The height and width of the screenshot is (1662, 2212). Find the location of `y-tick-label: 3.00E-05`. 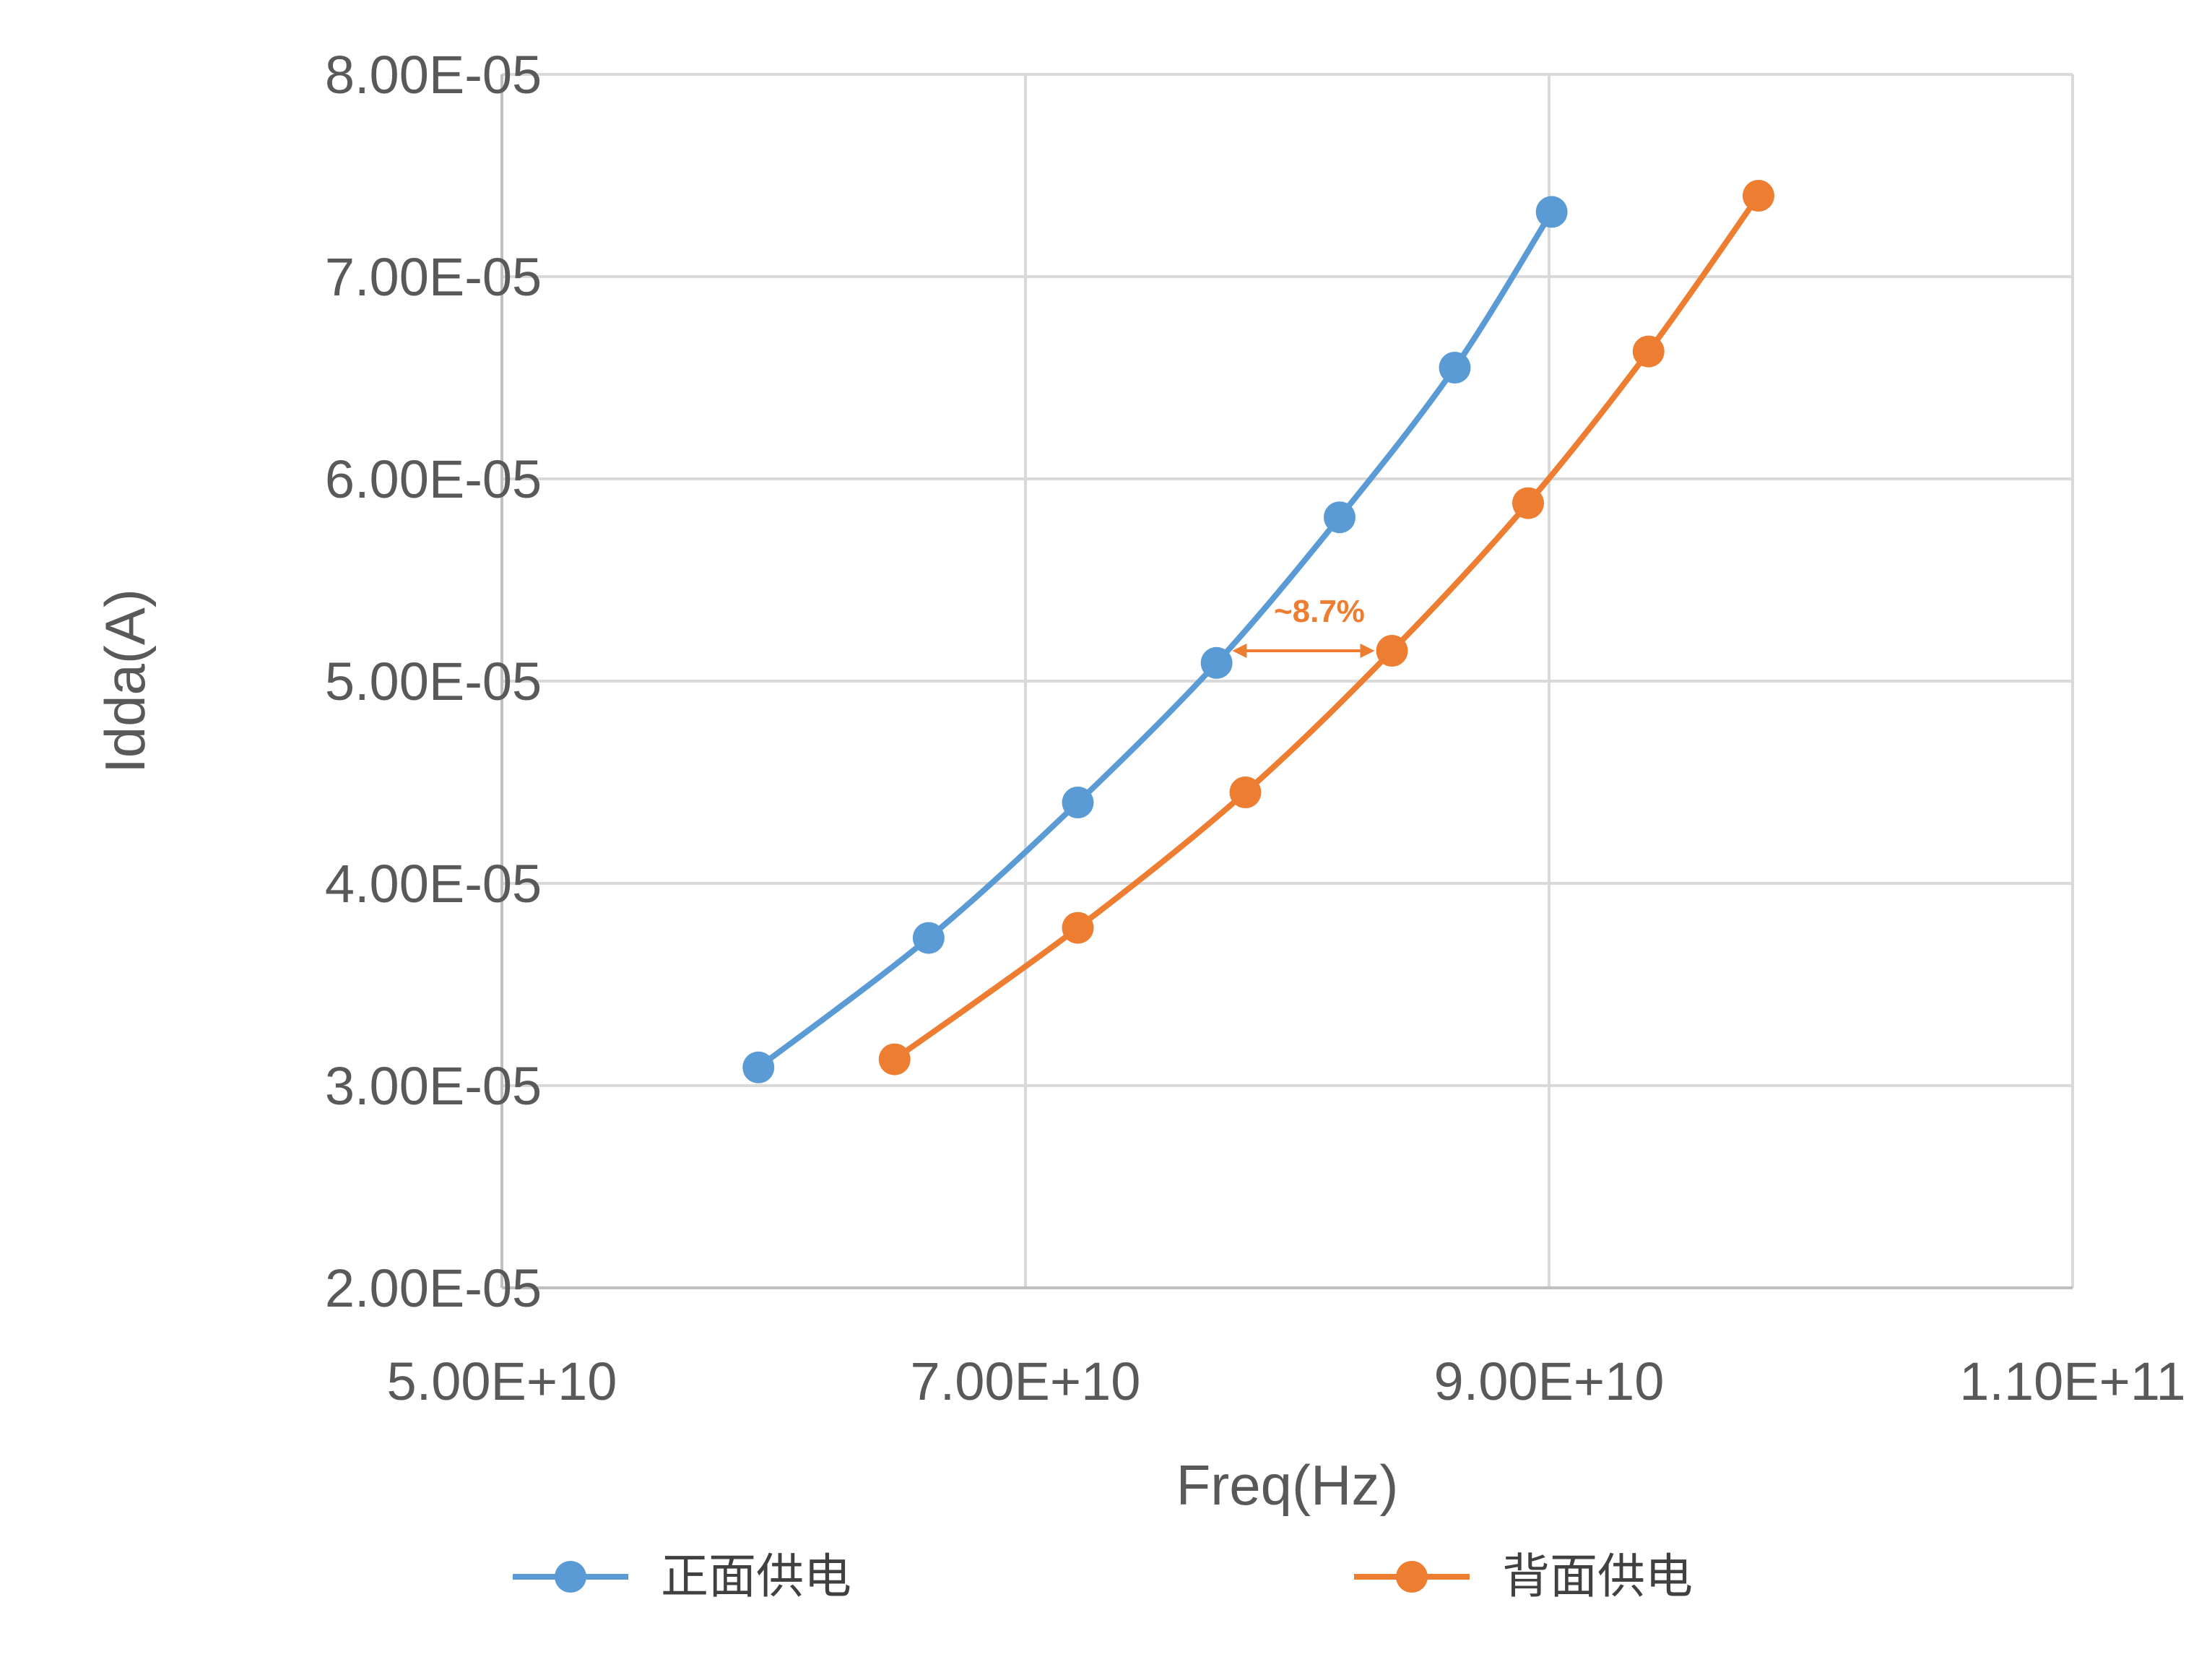

y-tick-label: 3.00E-05 is located at coordinates (434, 1086).